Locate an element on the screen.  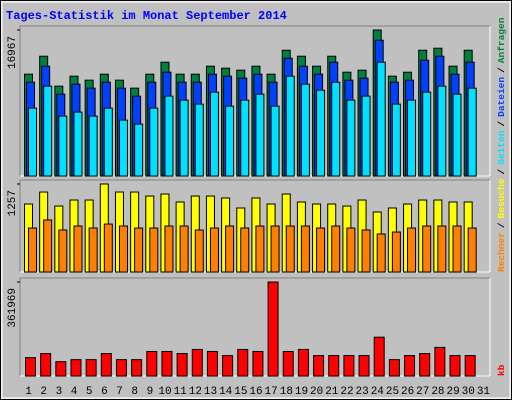
x-tick-label: 22 is located at coordinates (346, 392).